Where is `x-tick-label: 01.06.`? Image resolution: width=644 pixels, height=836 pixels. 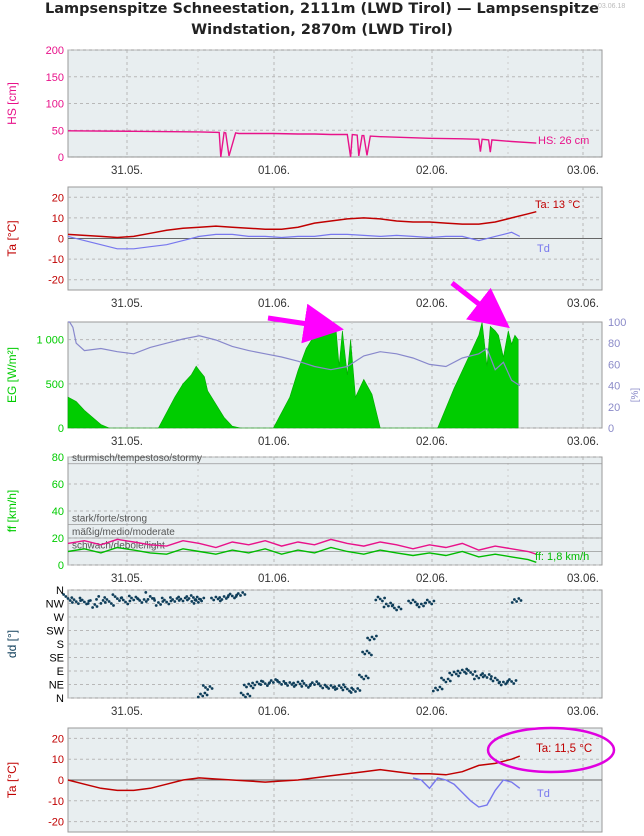 x-tick-label: 01.06. is located at coordinates (274, 442).